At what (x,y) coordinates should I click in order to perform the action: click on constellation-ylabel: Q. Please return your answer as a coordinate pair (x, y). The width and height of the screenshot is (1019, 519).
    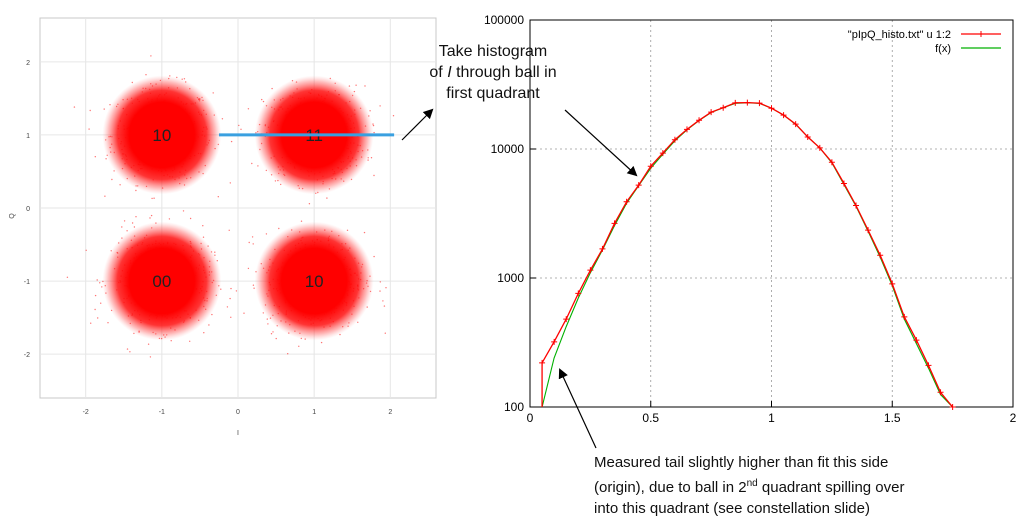
    Looking at the image, I should click on (12, 216).